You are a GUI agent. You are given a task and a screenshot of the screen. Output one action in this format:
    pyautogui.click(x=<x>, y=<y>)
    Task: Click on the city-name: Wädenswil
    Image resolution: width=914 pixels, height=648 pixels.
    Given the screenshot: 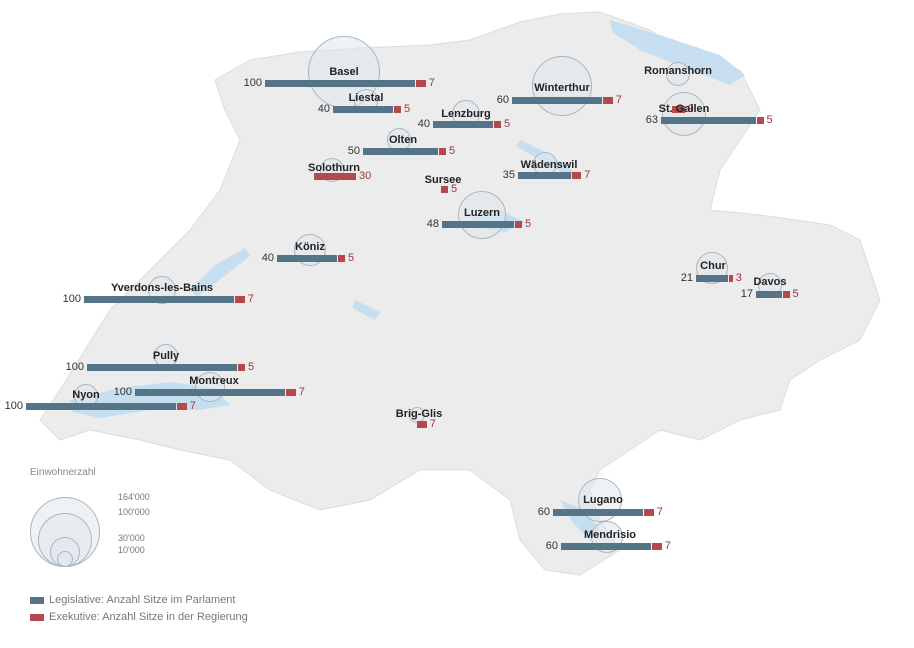 What is the action you would take?
    pyautogui.click(x=549, y=165)
    